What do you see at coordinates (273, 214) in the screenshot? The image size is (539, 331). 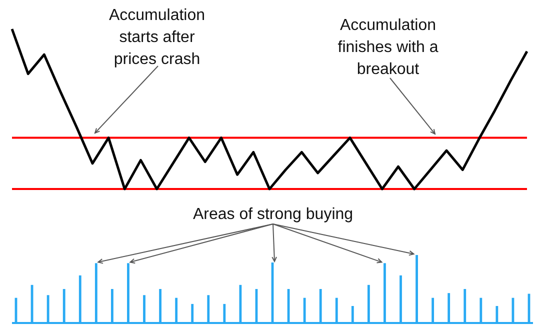 I see `text: Areas of strong buying` at bounding box center [273, 214].